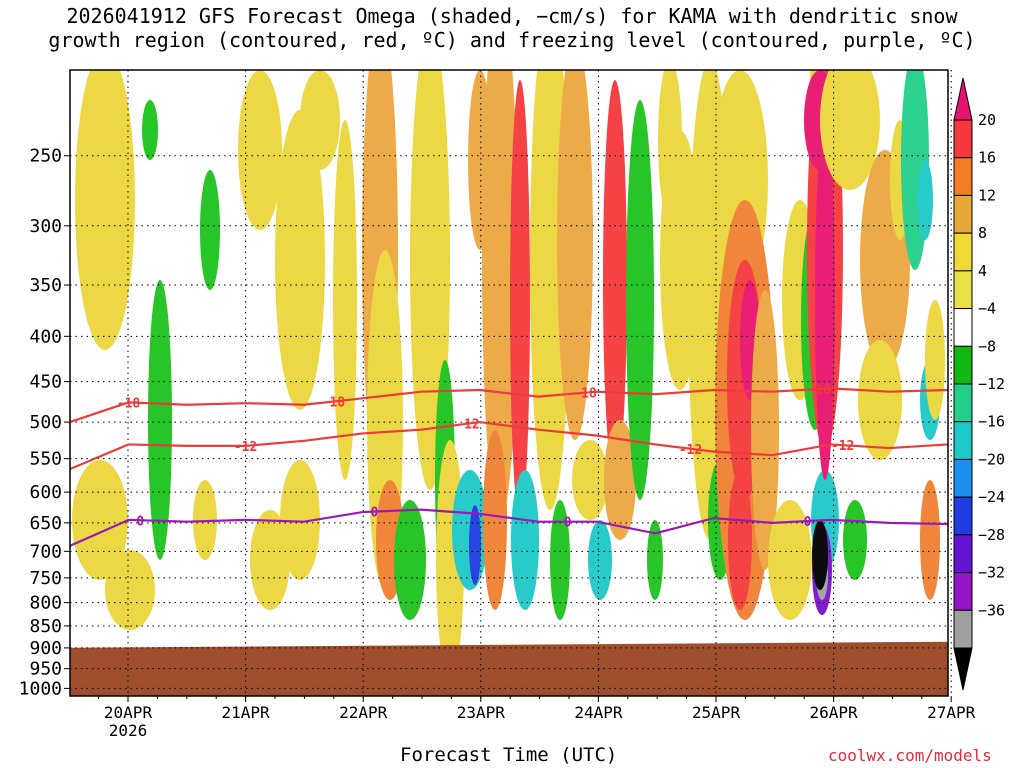 The height and width of the screenshot is (768, 1024). Describe the element at coordinates (45, 523) in the screenshot. I see `y-tick-label: 650` at that location.